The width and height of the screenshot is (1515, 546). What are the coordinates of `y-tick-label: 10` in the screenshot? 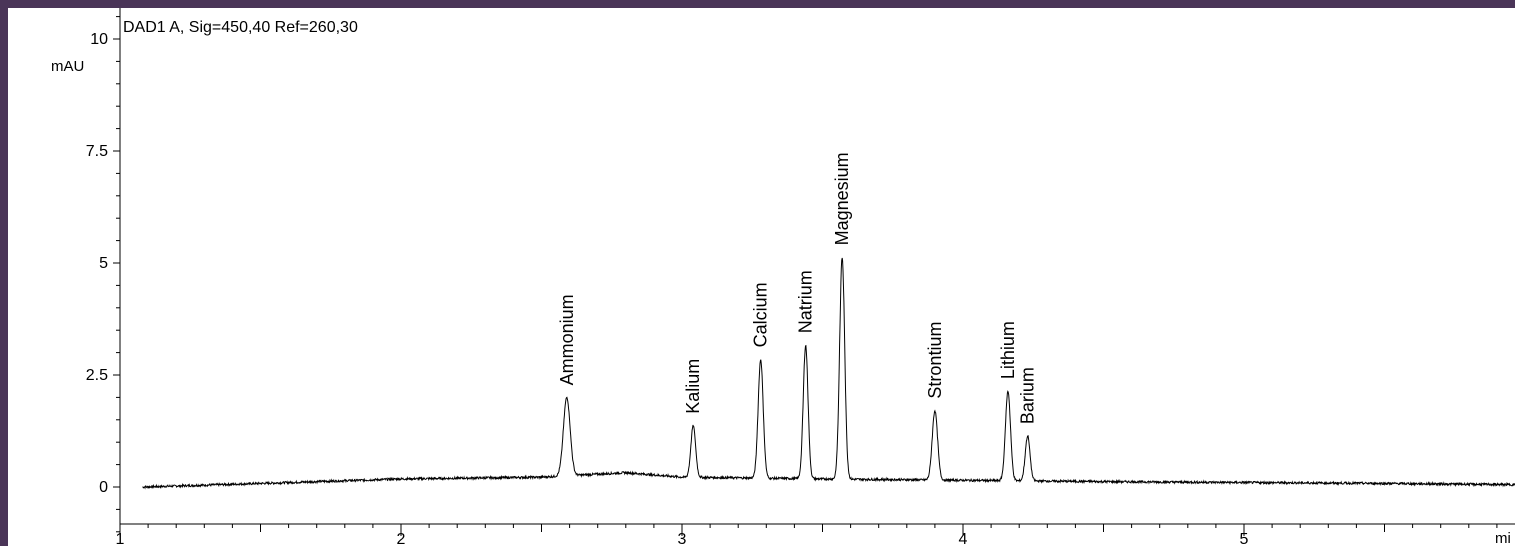 It's located at (99, 39).